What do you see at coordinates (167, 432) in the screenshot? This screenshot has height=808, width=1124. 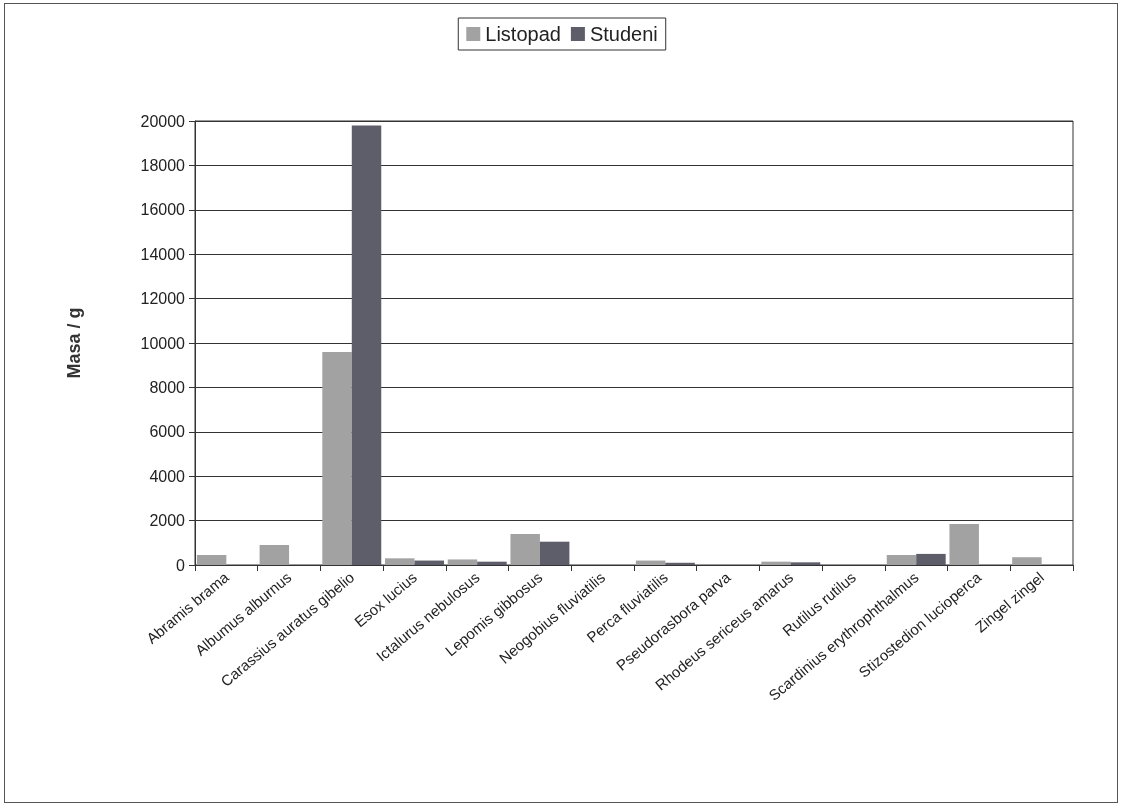 I see `y-tick-label: 6000` at bounding box center [167, 432].